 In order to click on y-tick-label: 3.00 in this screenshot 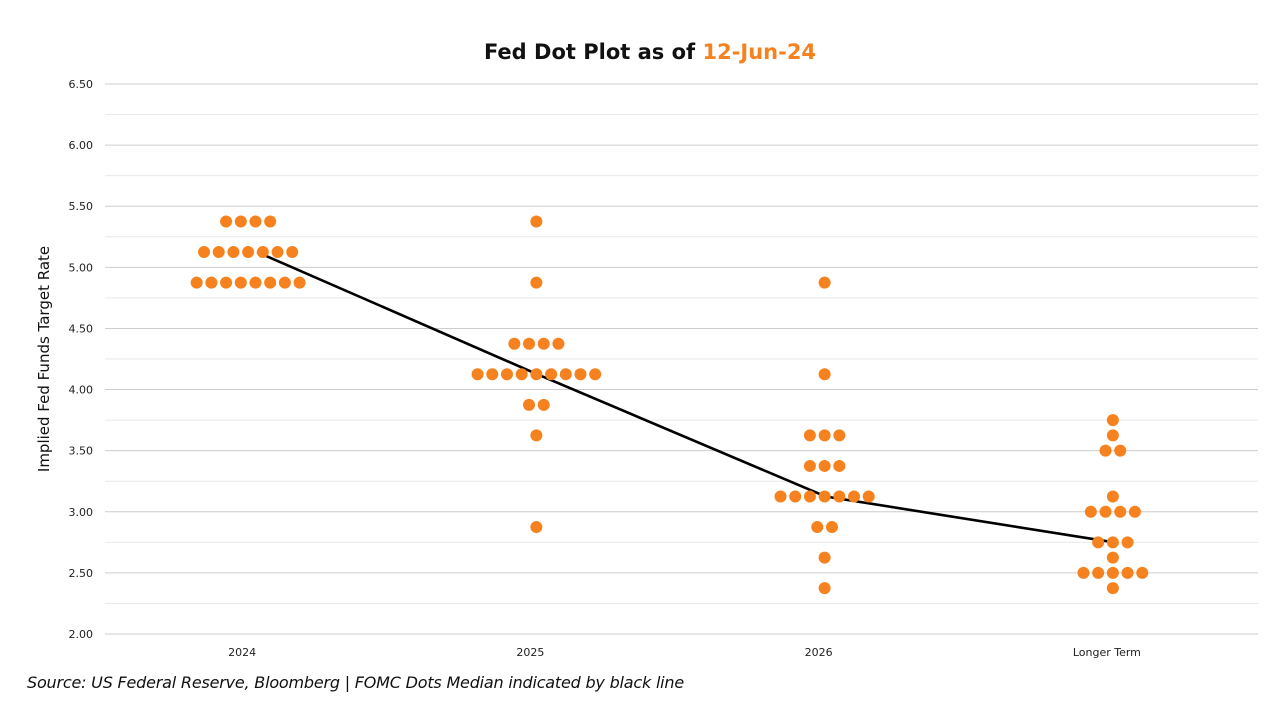, I will do `click(81, 512)`.